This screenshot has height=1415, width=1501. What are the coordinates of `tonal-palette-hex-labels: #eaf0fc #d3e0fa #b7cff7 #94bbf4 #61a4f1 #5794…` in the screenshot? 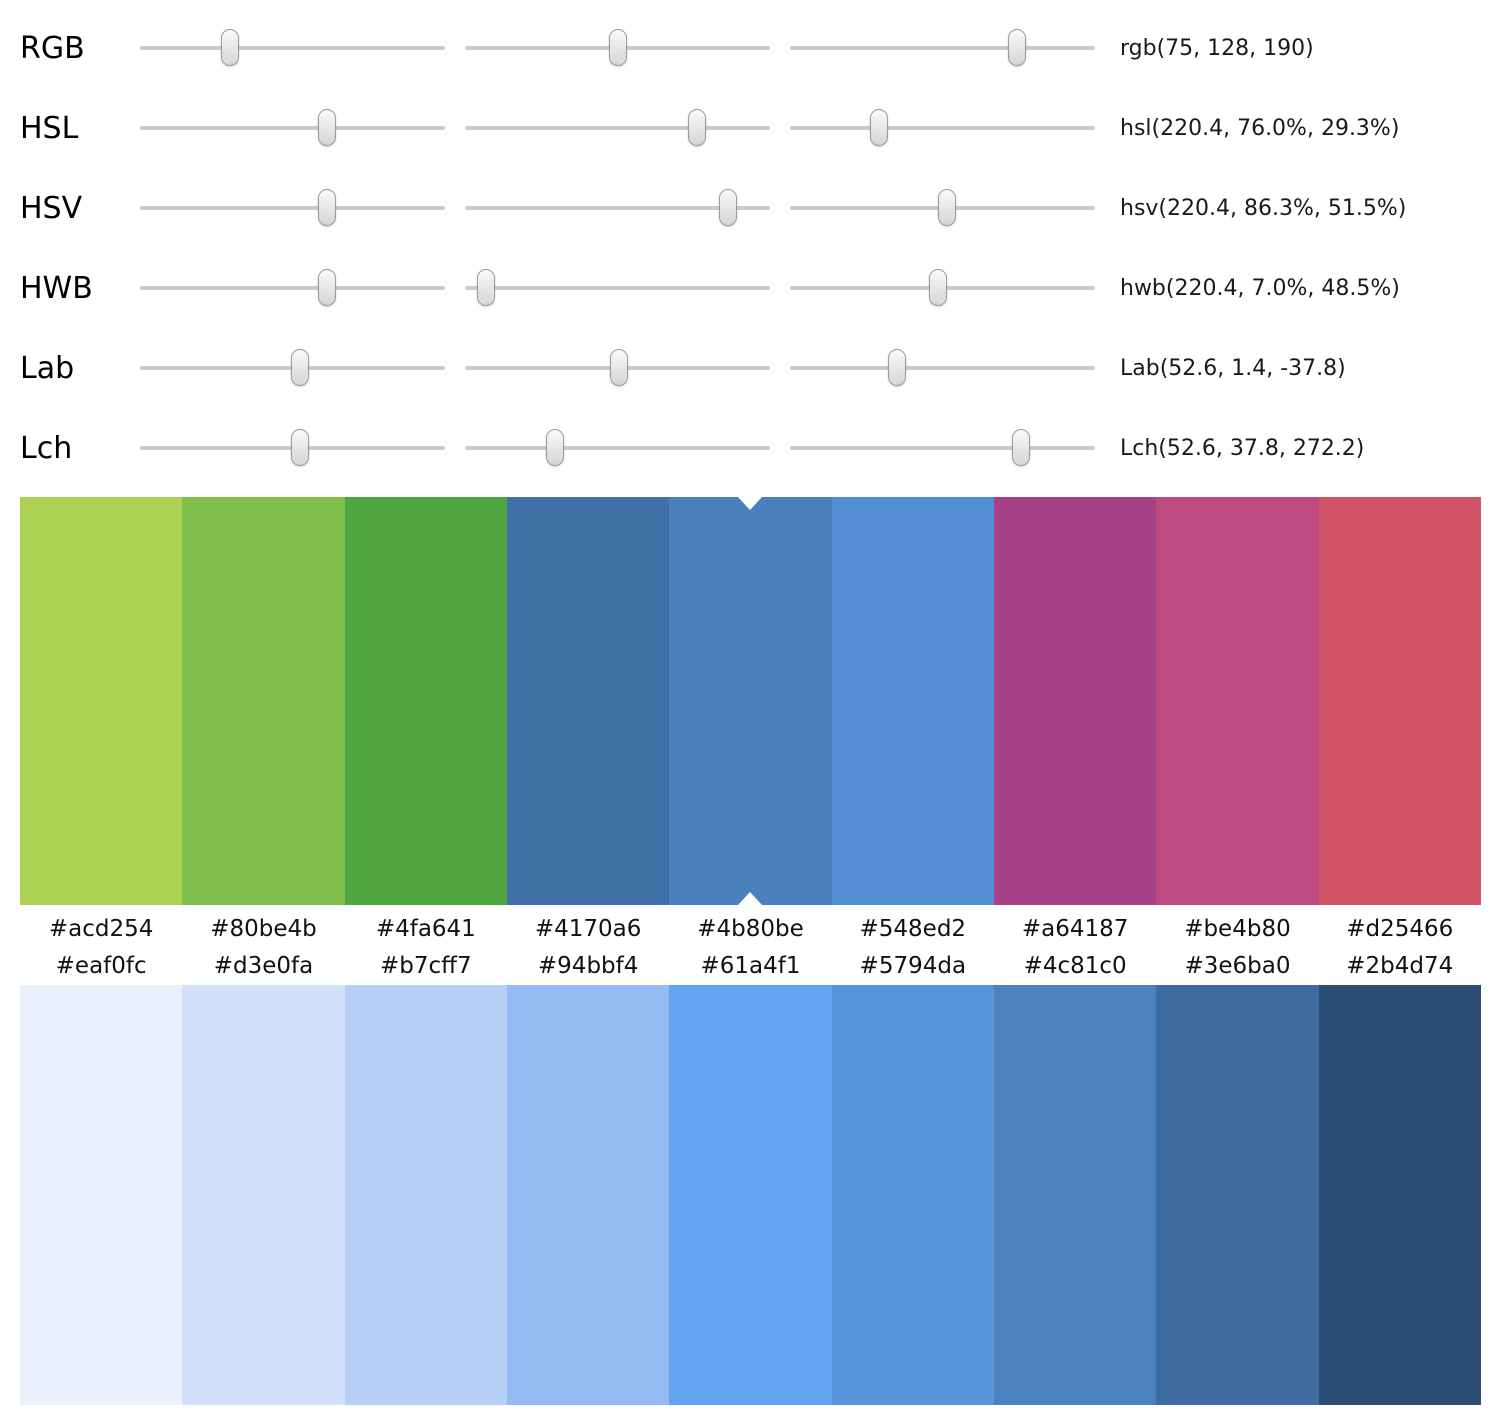 It's located at (750, 968).